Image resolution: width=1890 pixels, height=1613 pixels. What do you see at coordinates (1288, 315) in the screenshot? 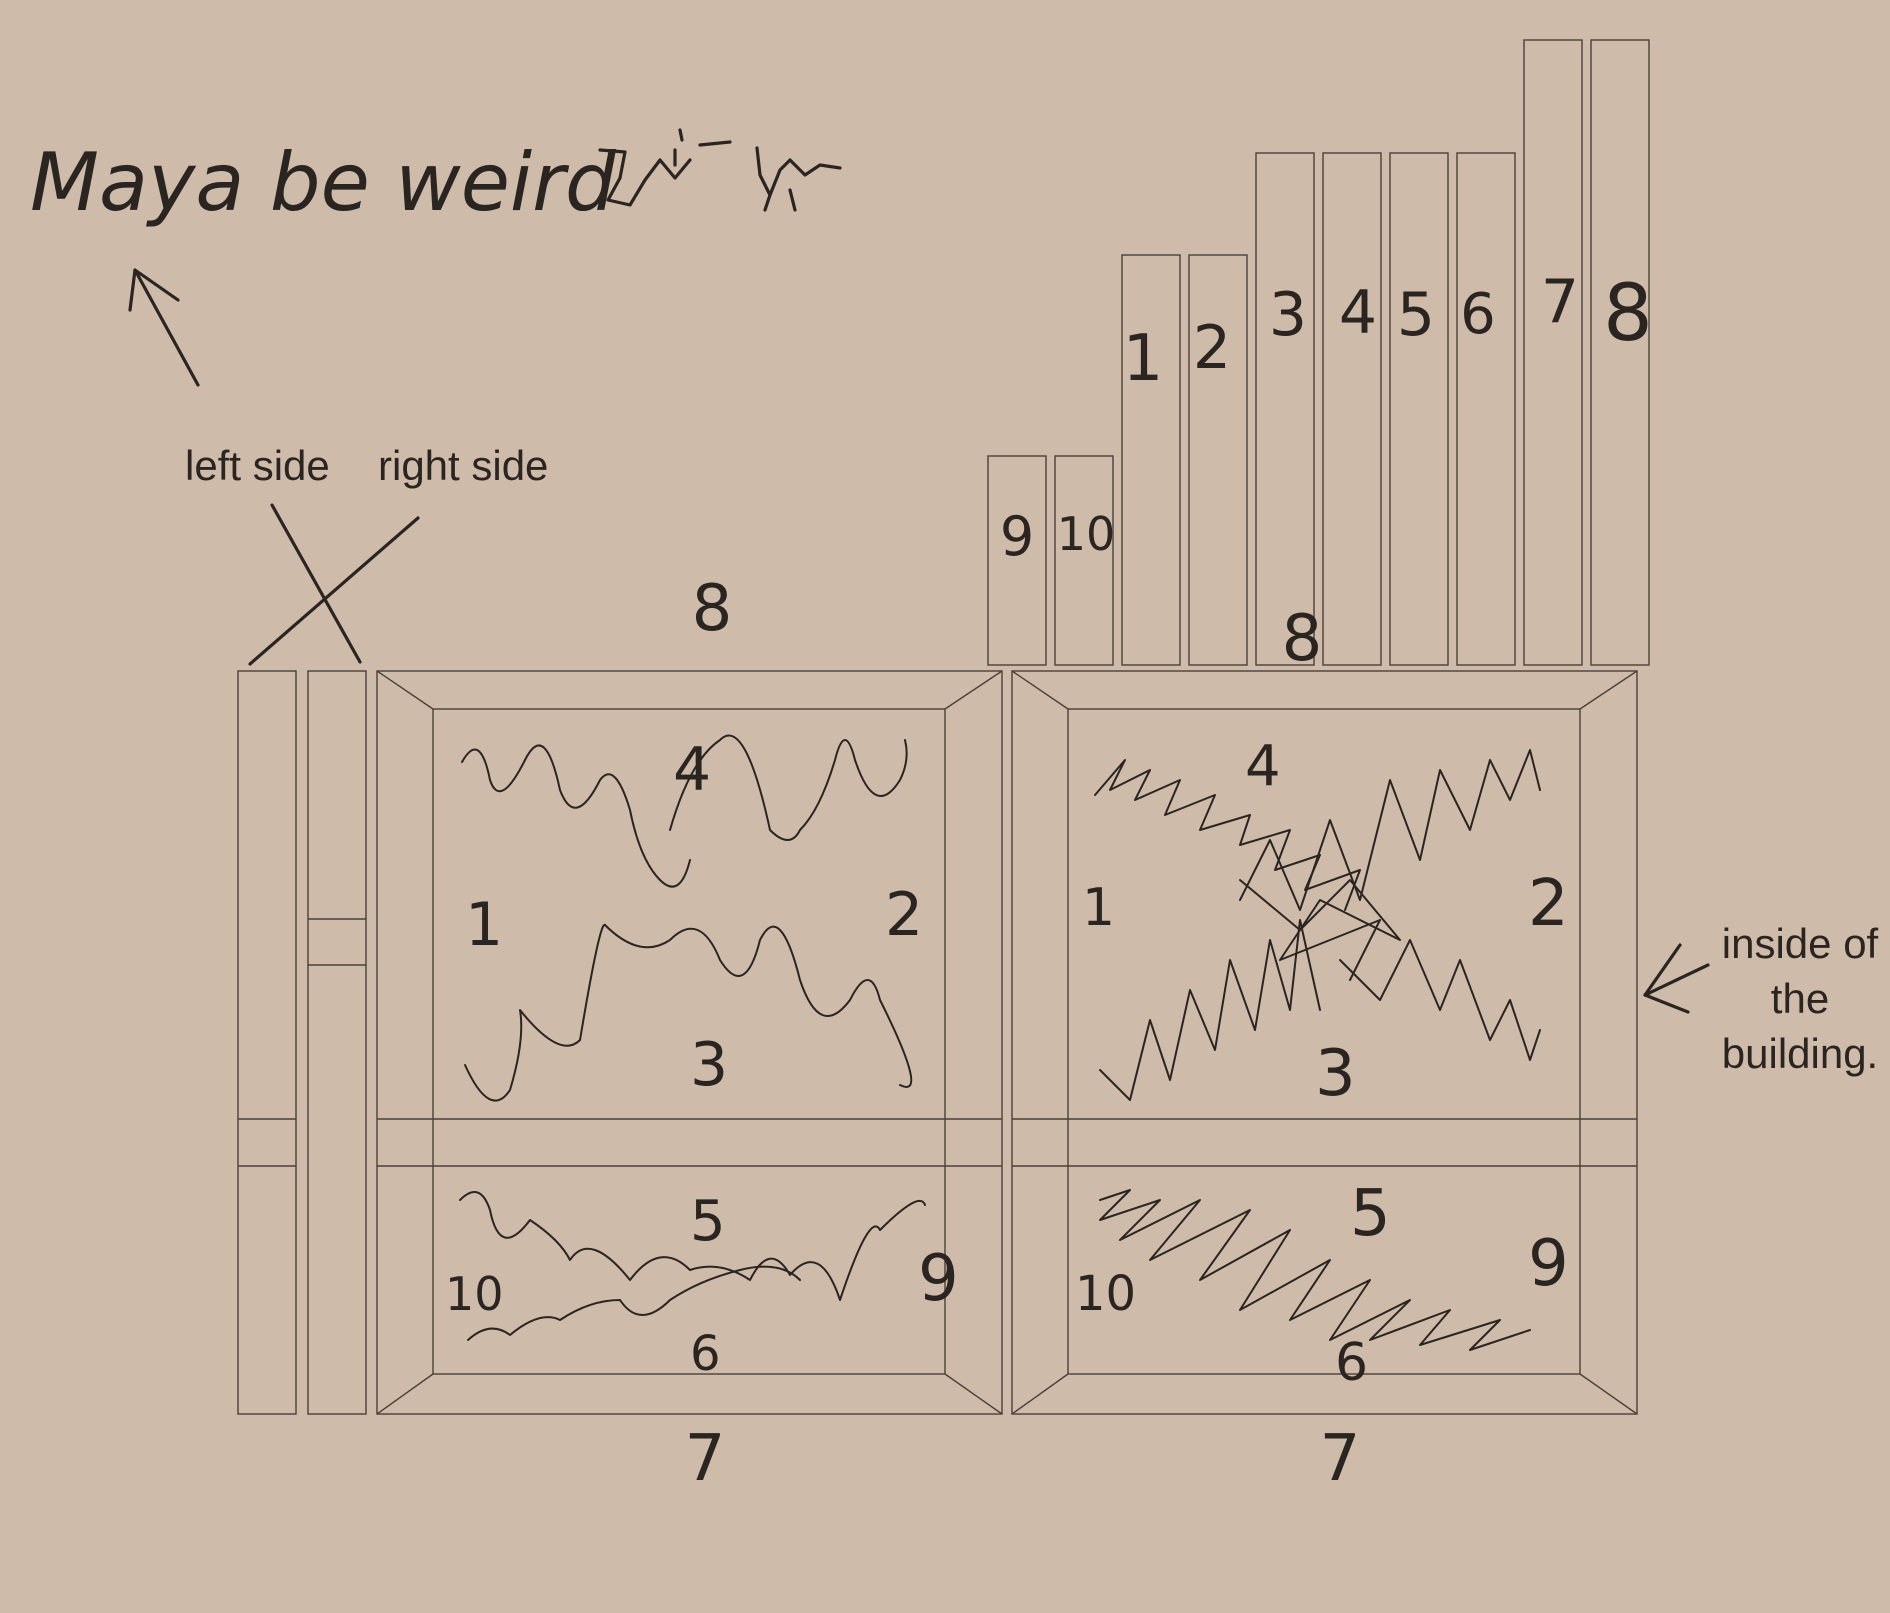
I see `plank-3-label: 3` at bounding box center [1288, 315].